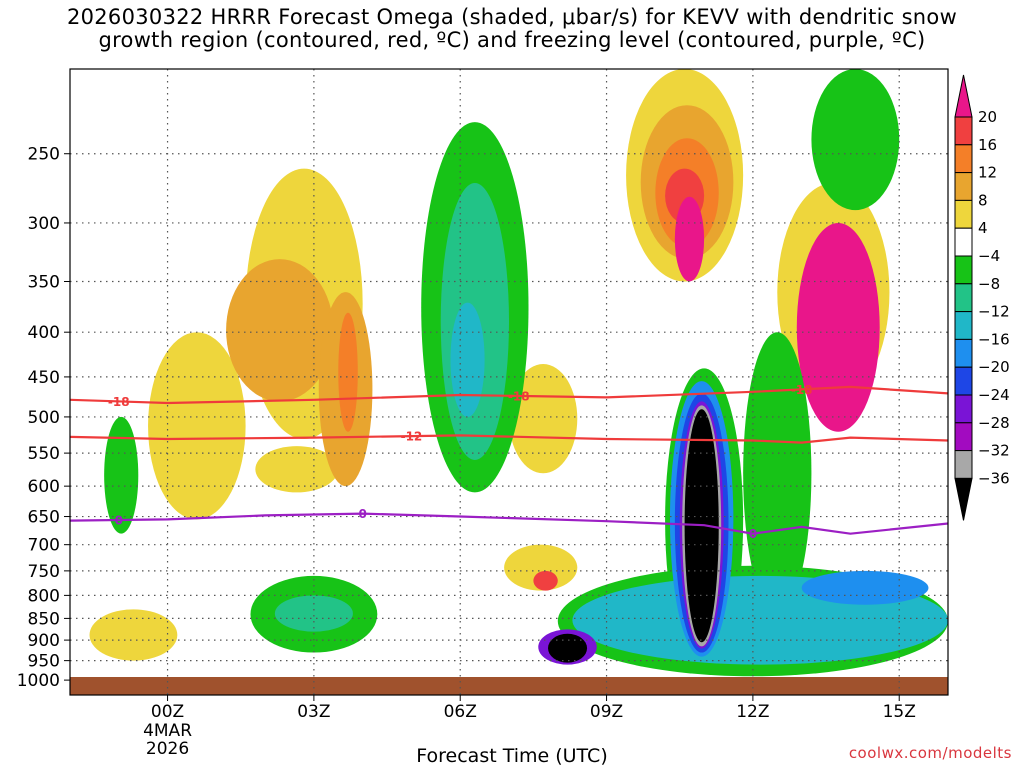  What do you see at coordinates (313, 712) in the screenshot?
I see `x-tick-label-03Z: 03Z` at bounding box center [313, 712].